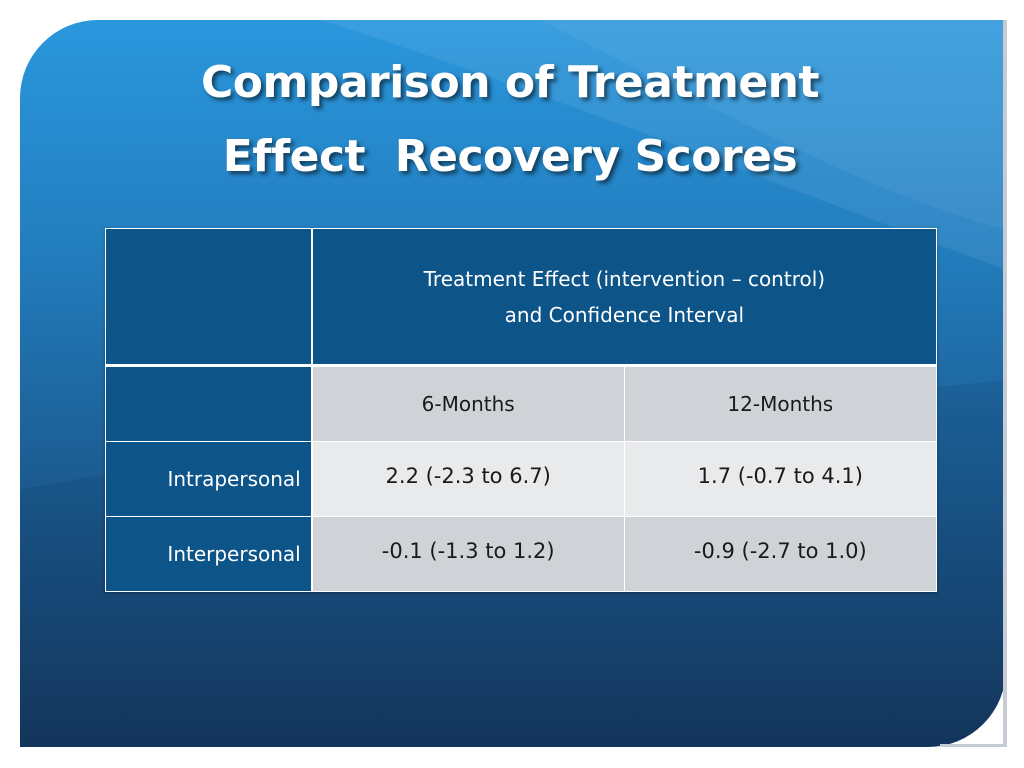 This screenshot has width=1024, height=768. Describe the element at coordinates (1005, 383) in the screenshot. I see `slide-edge-right` at that location.